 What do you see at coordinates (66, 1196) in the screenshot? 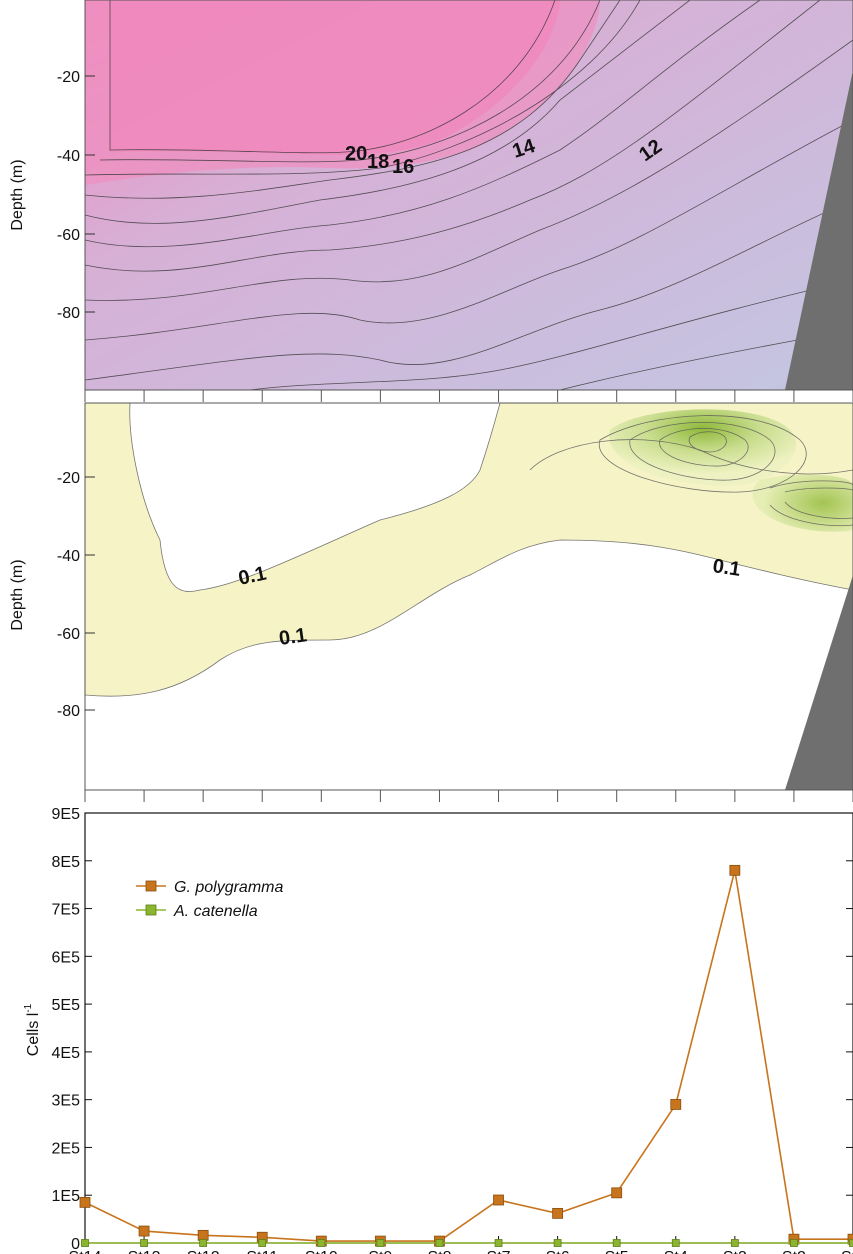
I see `y-tick-label: 1E5` at bounding box center [66, 1196].